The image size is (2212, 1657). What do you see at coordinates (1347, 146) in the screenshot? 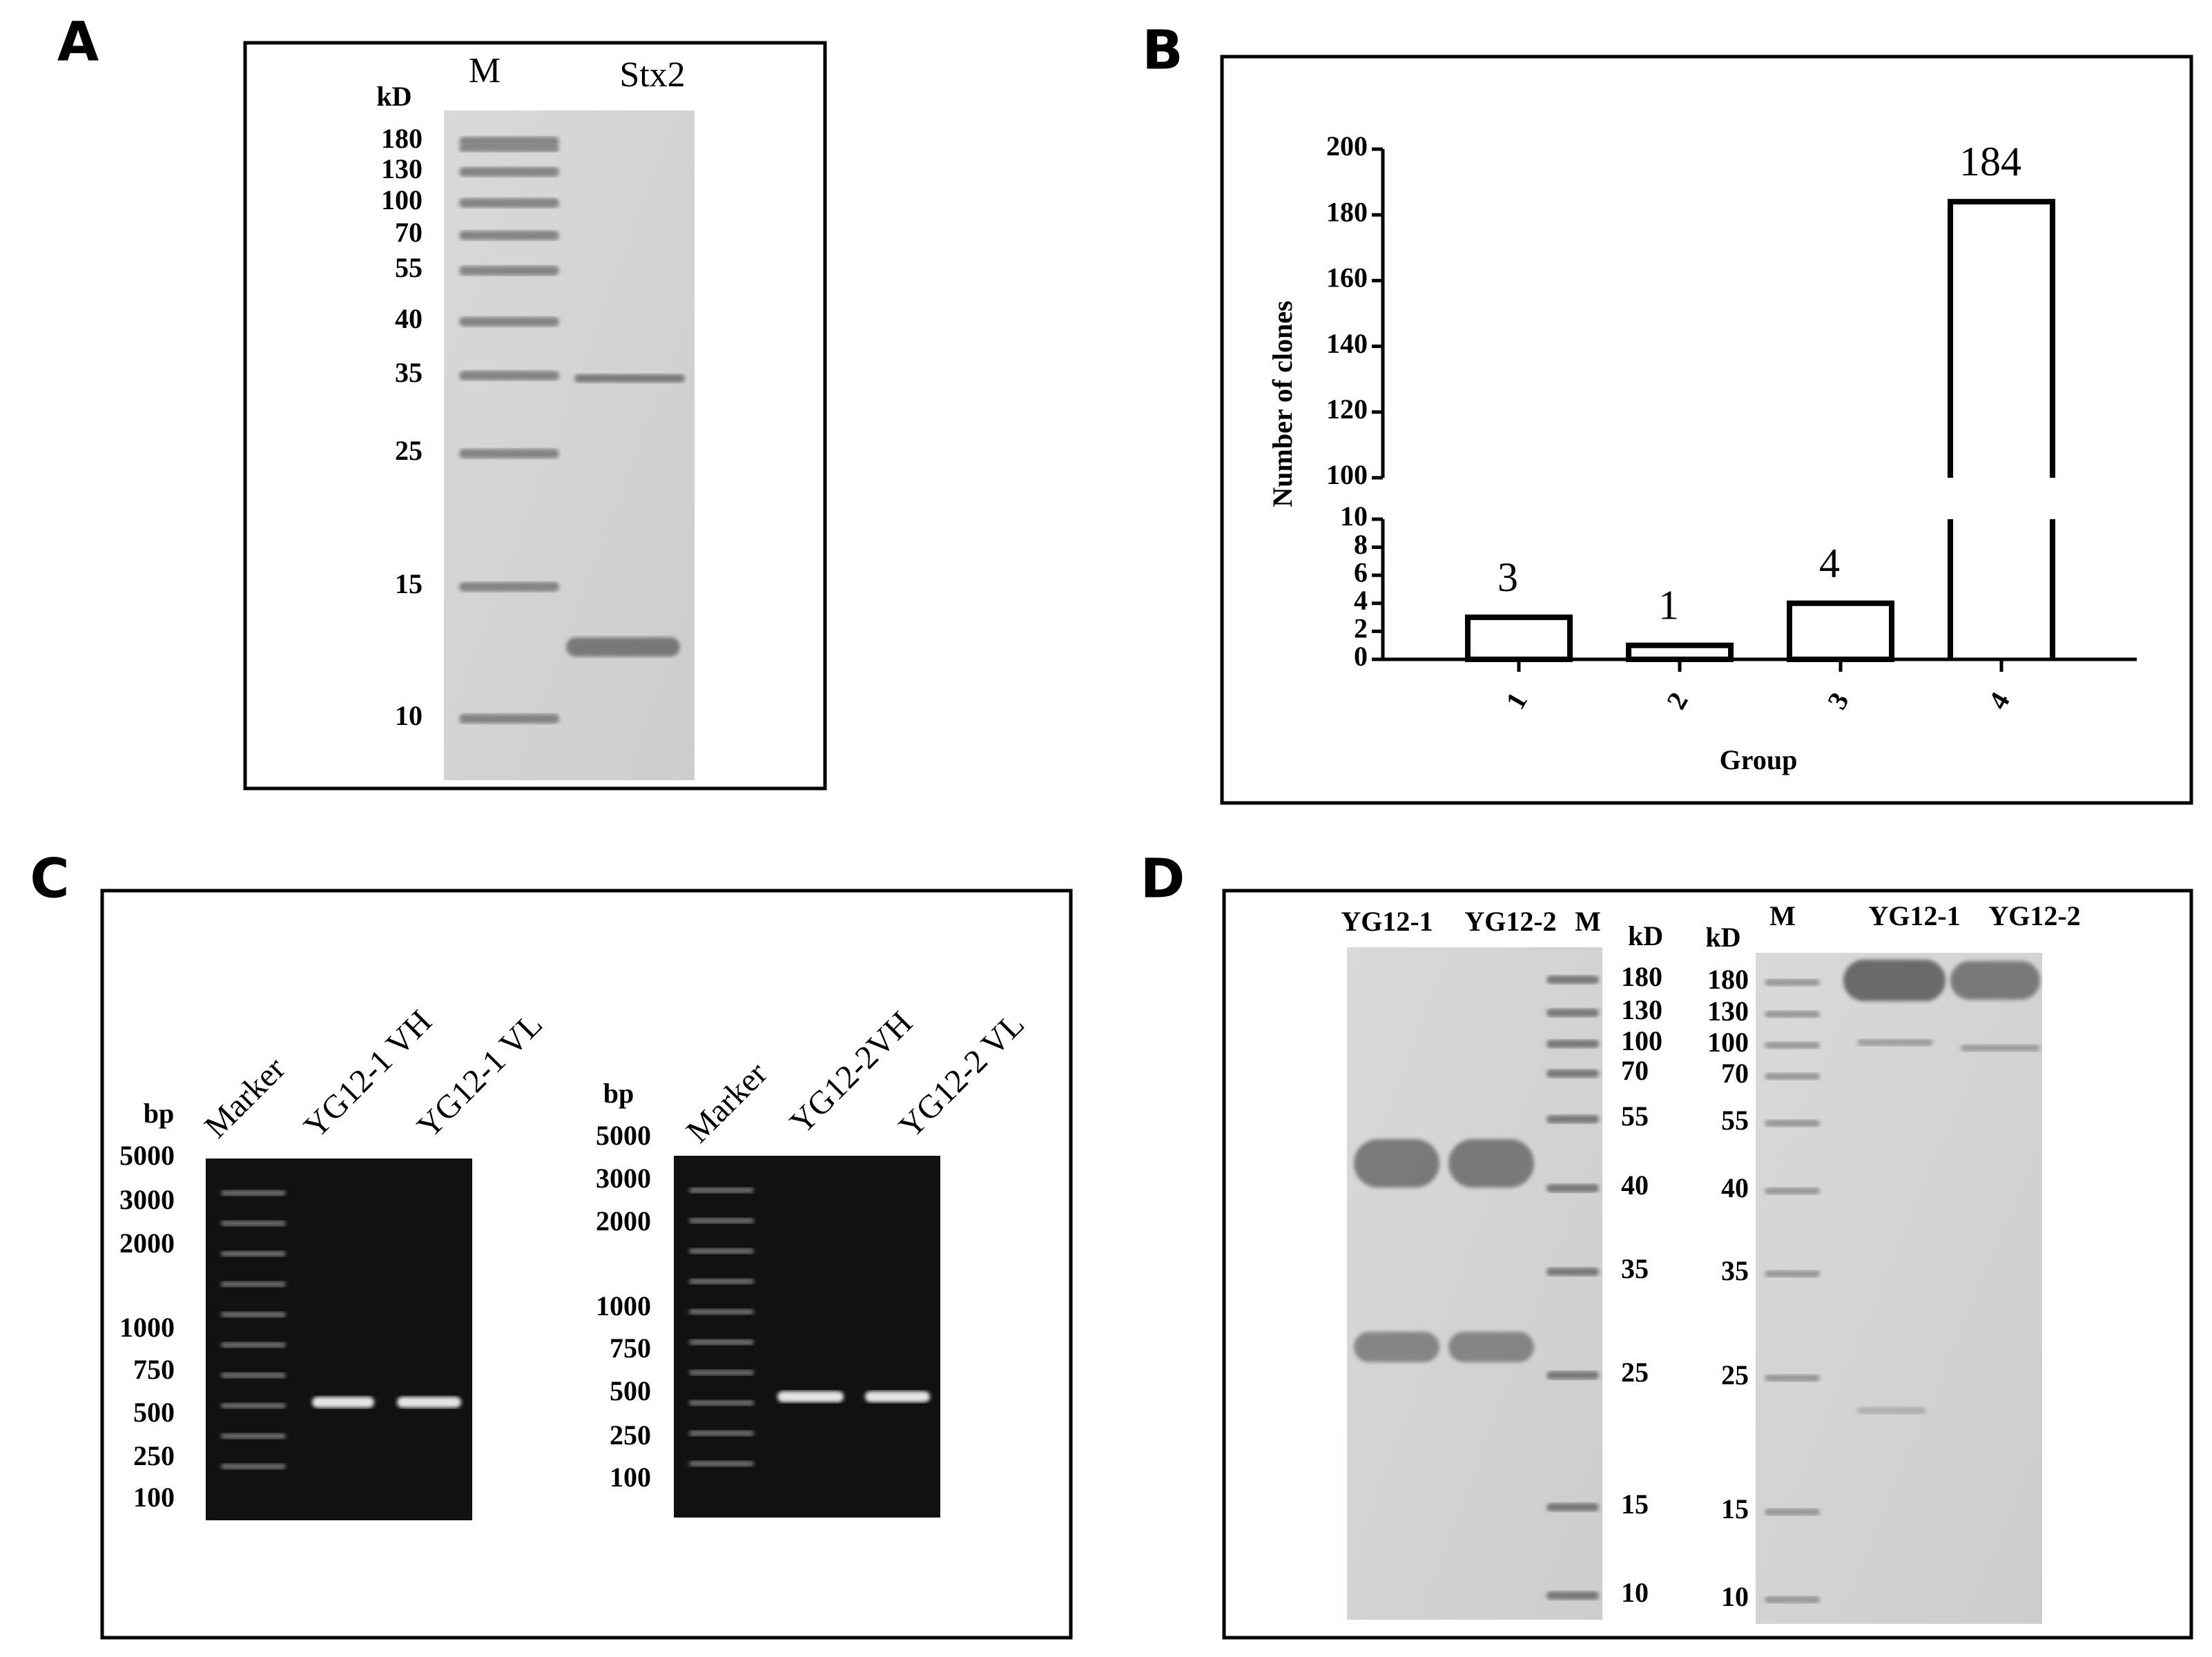
I see `y-tick-label: 200` at bounding box center [1347, 146].